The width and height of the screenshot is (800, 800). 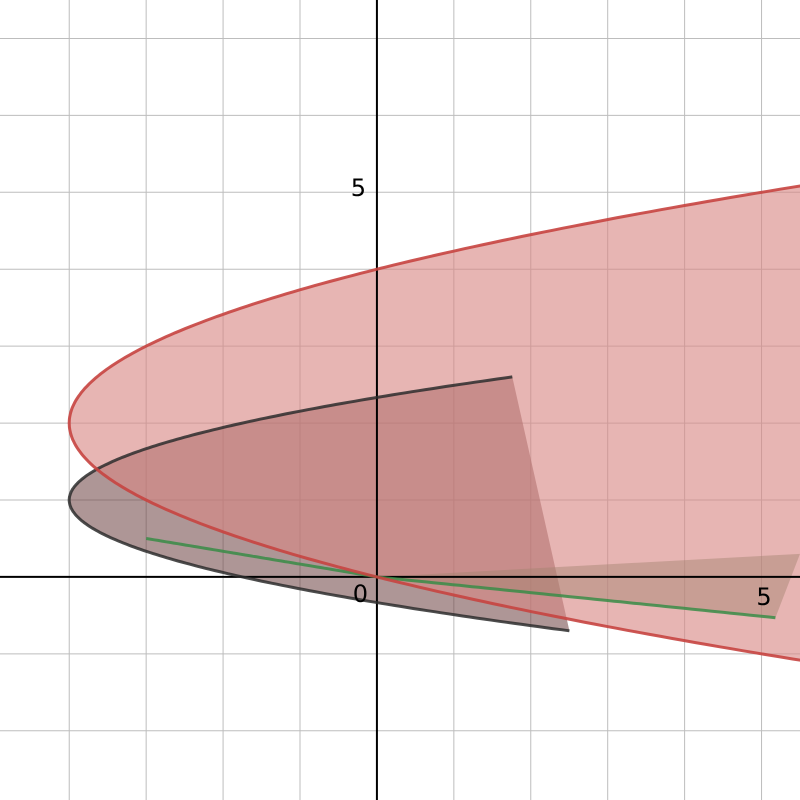 What do you see at coordinates (358, 188) in the screenshot?
I see `y-tick-label-5: 5` at bounding box center [358, 188].